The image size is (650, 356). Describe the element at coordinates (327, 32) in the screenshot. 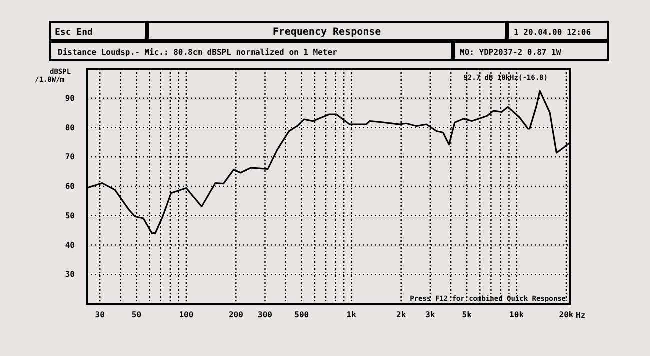

I see `chart-title: Frequency Response` at that location.